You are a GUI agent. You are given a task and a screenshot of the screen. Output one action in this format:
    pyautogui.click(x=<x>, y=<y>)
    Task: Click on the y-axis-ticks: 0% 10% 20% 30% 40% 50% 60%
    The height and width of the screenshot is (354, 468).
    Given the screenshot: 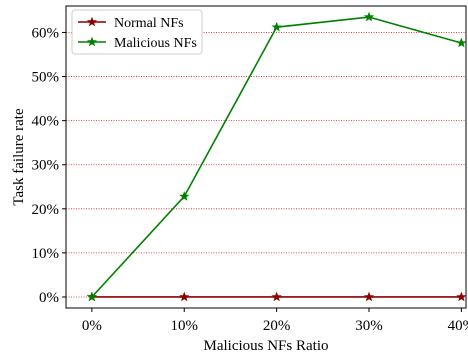 What is the action you would take?
    pyautogui.click(x=49, y=165)
    